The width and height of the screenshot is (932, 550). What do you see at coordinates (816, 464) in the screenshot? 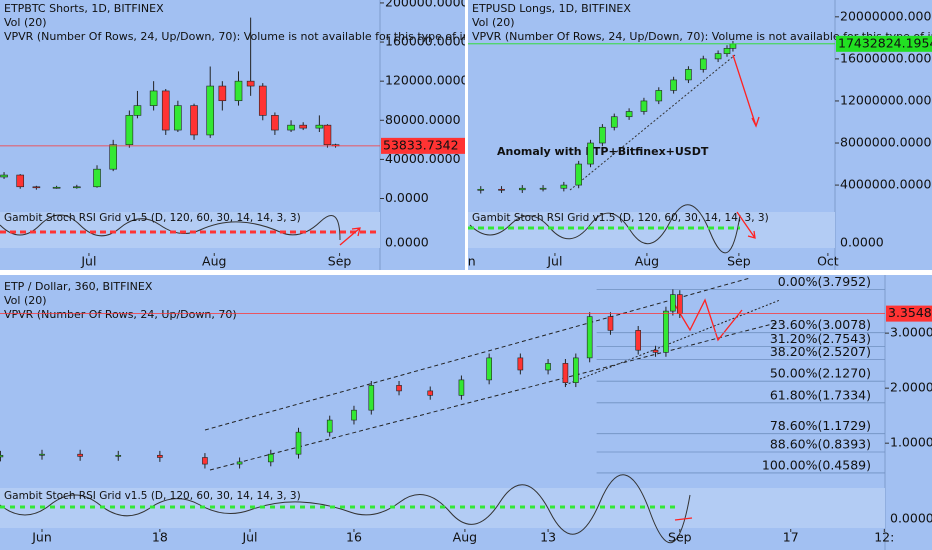
I see `fib-label: 100.00%(0.4589)` at bounding box center [816, 464].